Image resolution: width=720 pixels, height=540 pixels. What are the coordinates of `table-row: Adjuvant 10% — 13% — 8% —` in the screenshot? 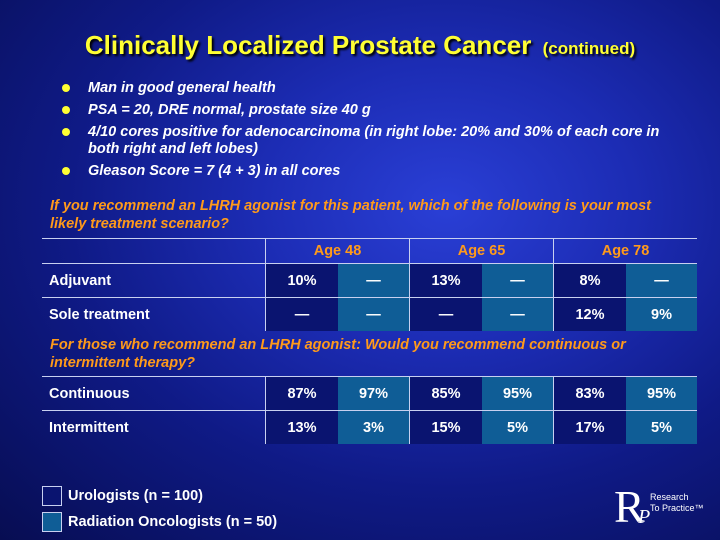 It's located at (369, 280).